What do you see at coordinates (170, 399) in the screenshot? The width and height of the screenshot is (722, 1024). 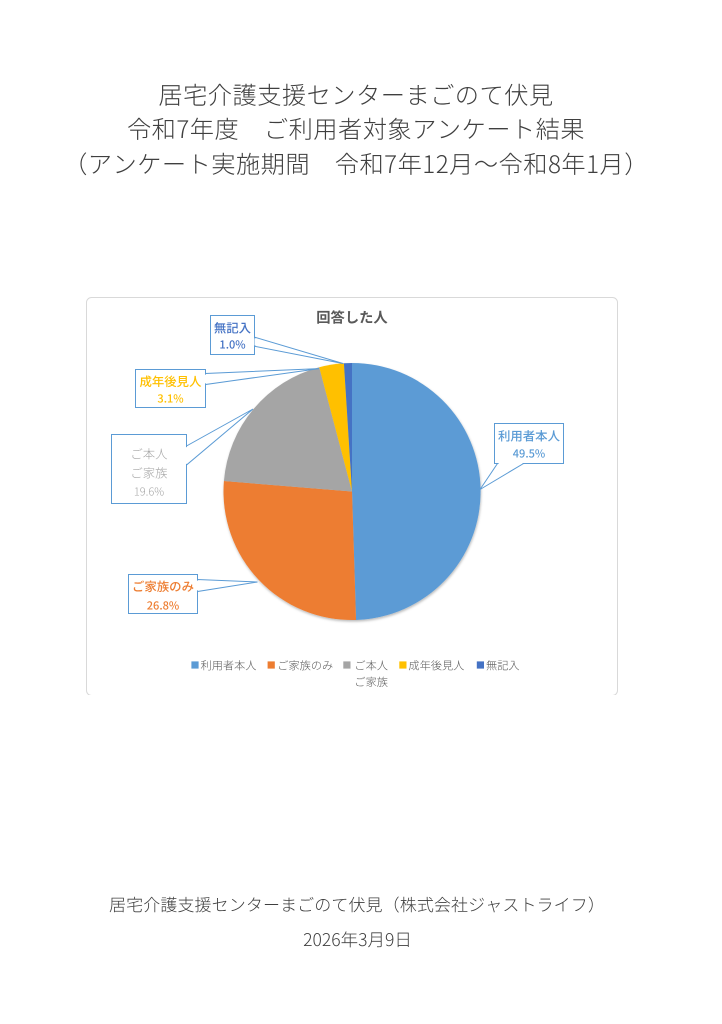 I see `svg-text: 3.1%` at bounding box center [170, 399].